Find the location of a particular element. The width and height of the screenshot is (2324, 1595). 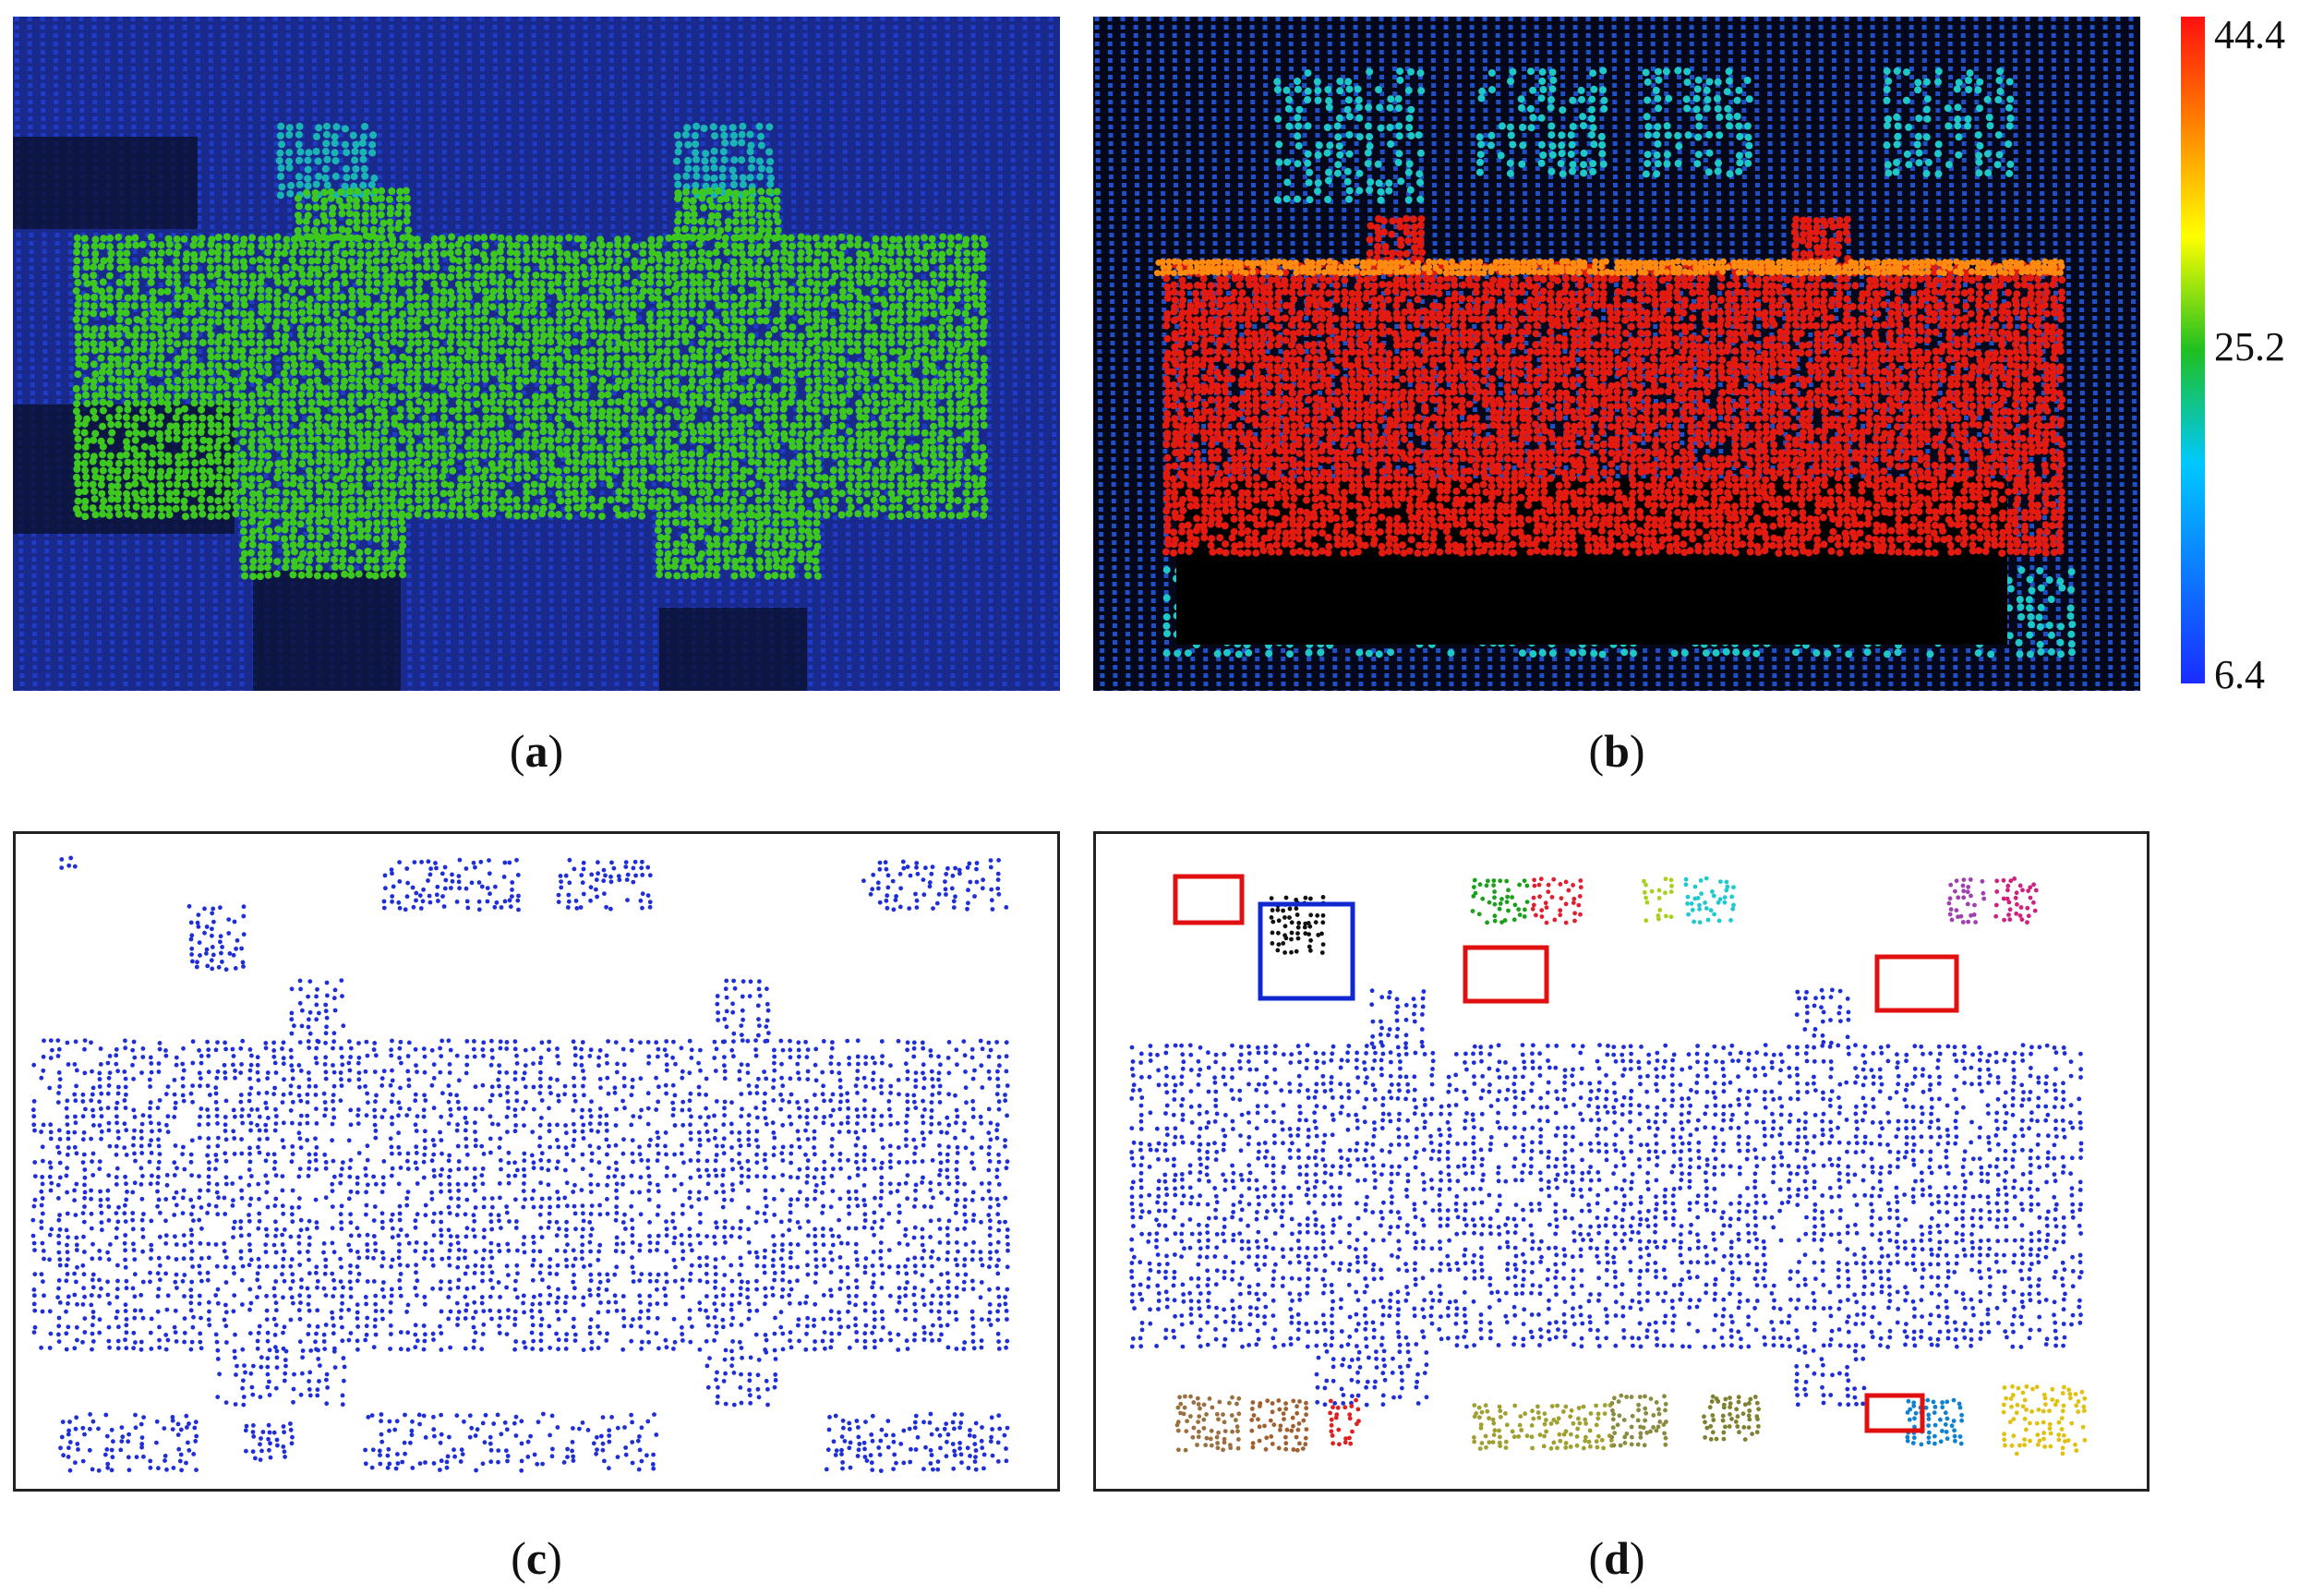

colorbar-mid-label: 25.2 is located at coordinates (2249, 346).